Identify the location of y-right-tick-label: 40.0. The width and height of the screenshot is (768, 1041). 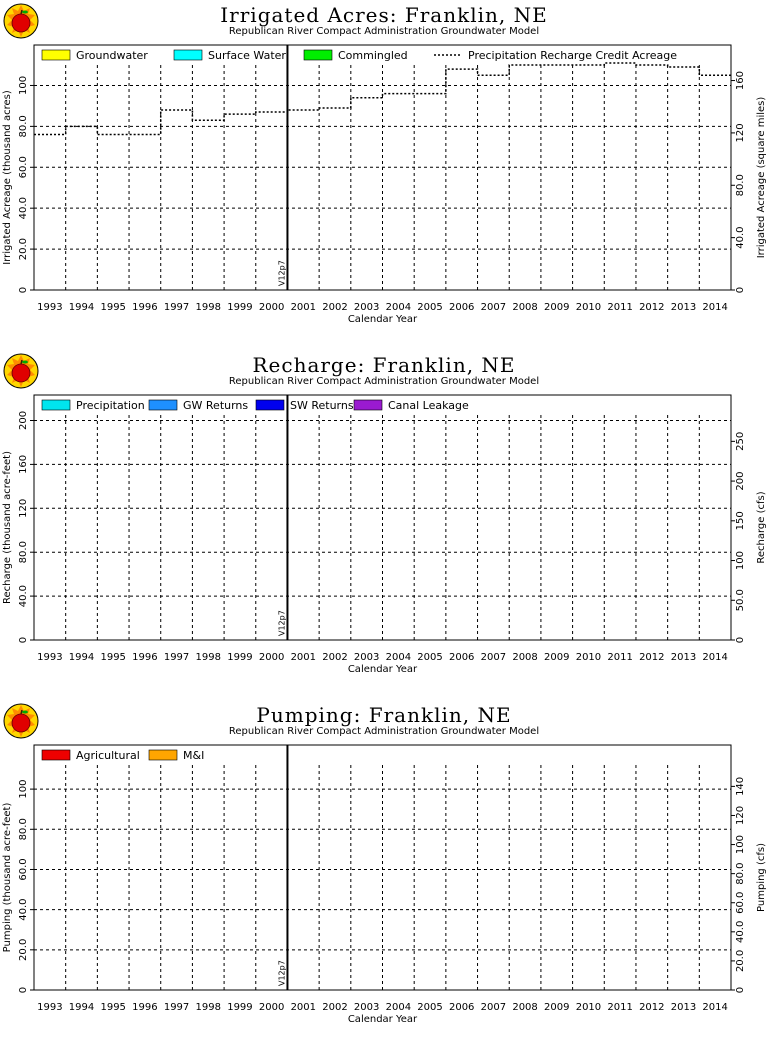
(740, 238).